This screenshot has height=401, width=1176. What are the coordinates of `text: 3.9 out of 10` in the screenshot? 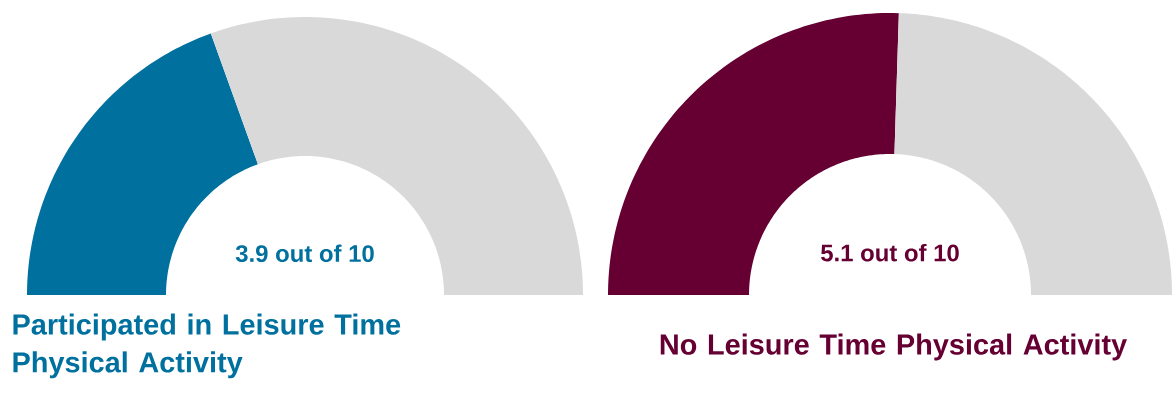 It's located at (304, 253).